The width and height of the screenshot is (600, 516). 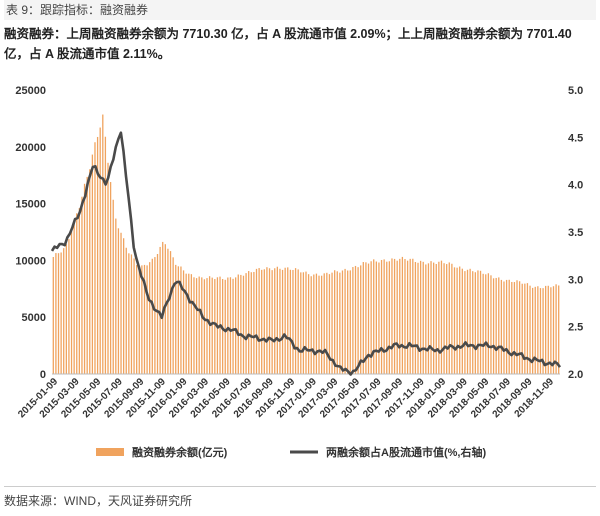 What do you see at coordinates (406, 452) in the screenshot?
I see `legend-line-label: 两融余额占A股流通市值(%,右轴)` at bounding box center [406, 452].